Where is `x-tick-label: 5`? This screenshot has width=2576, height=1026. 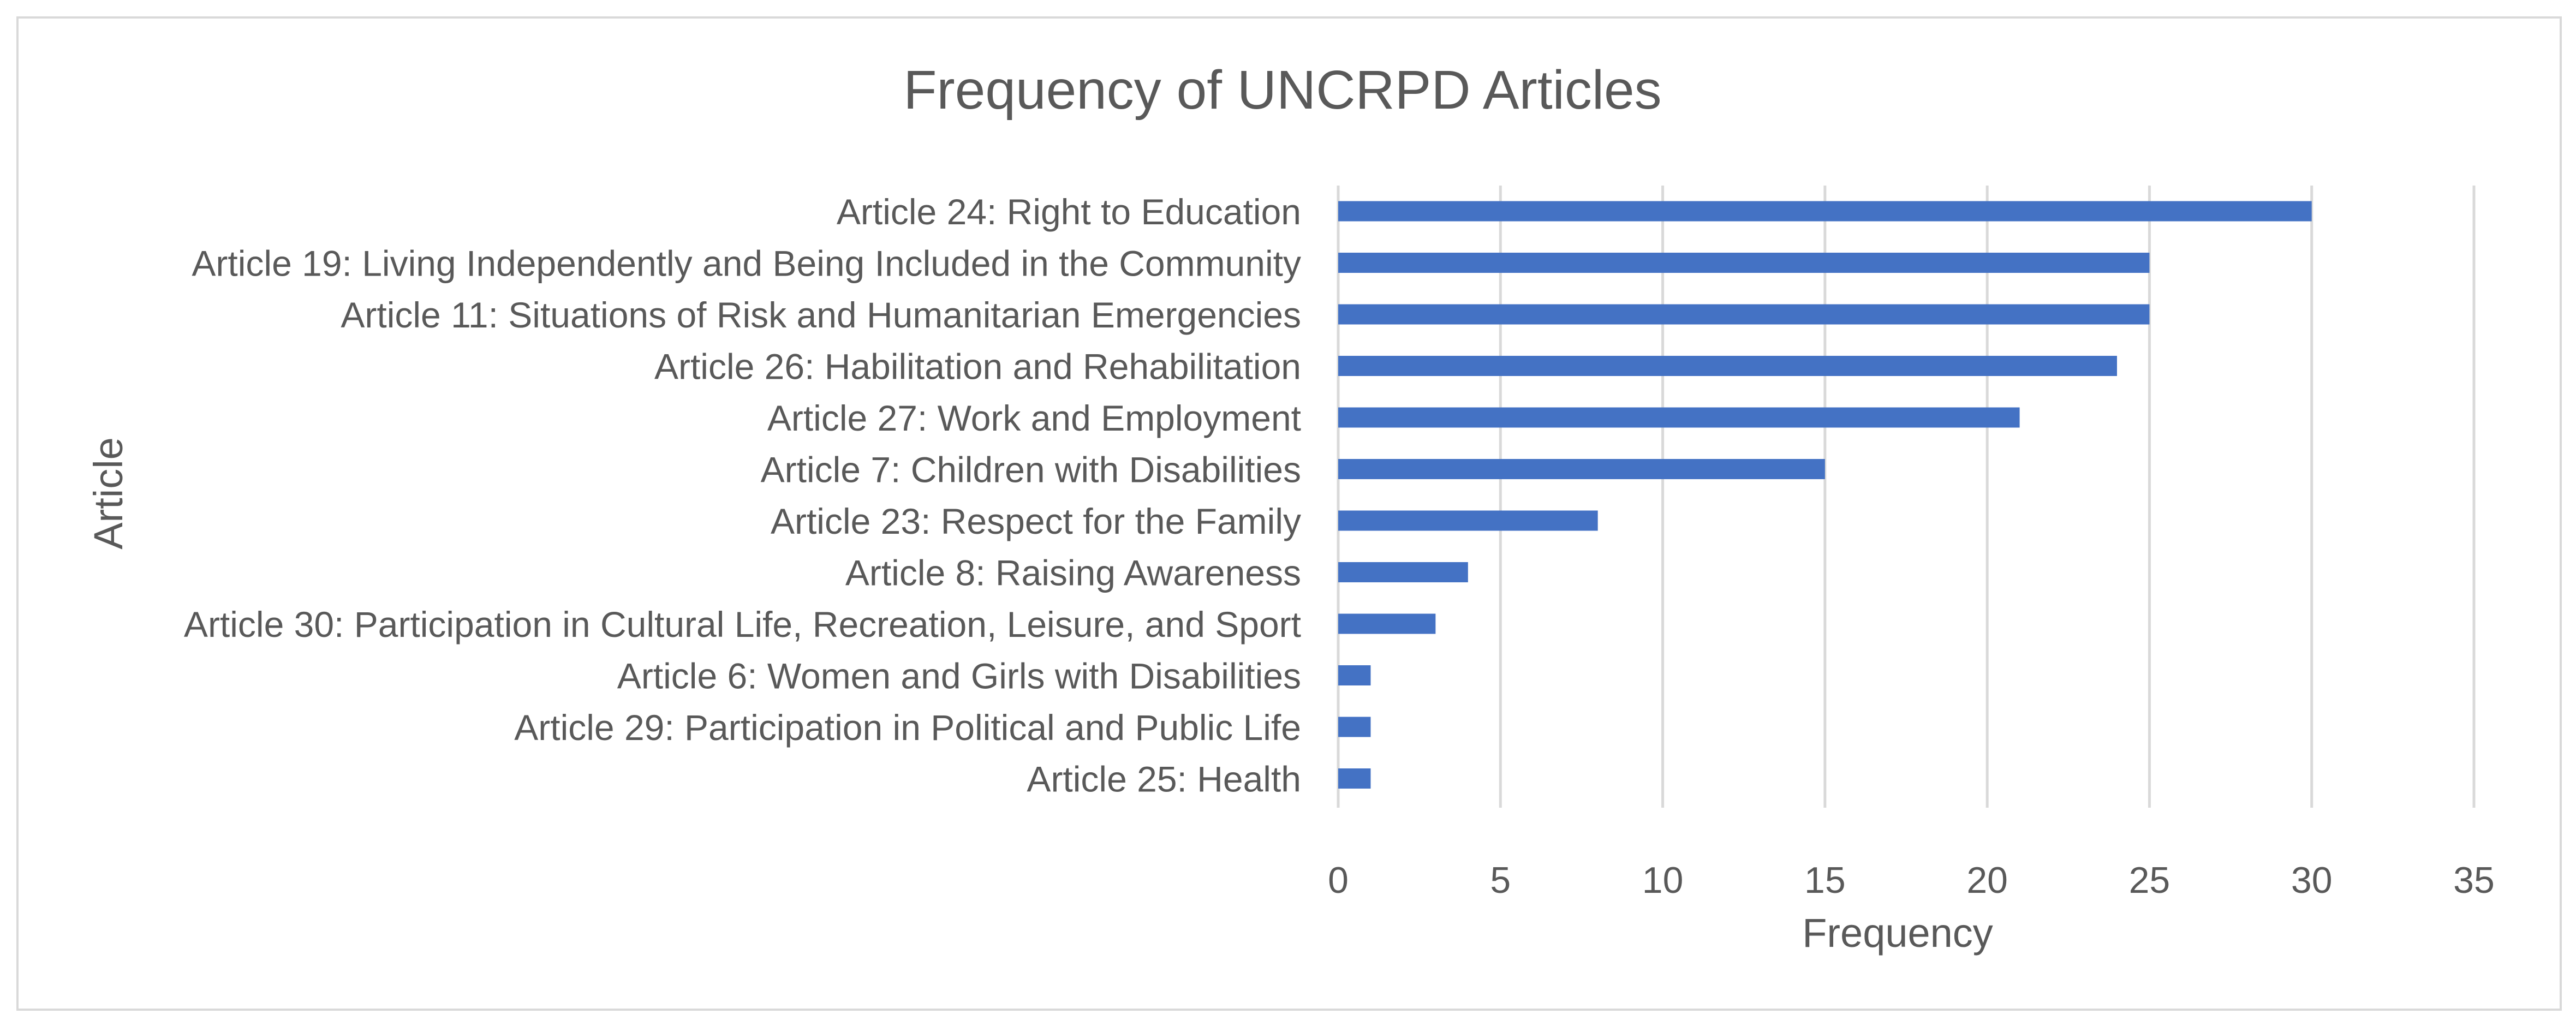
x-tick-label: 5 is located at coordinates (1500, 880).